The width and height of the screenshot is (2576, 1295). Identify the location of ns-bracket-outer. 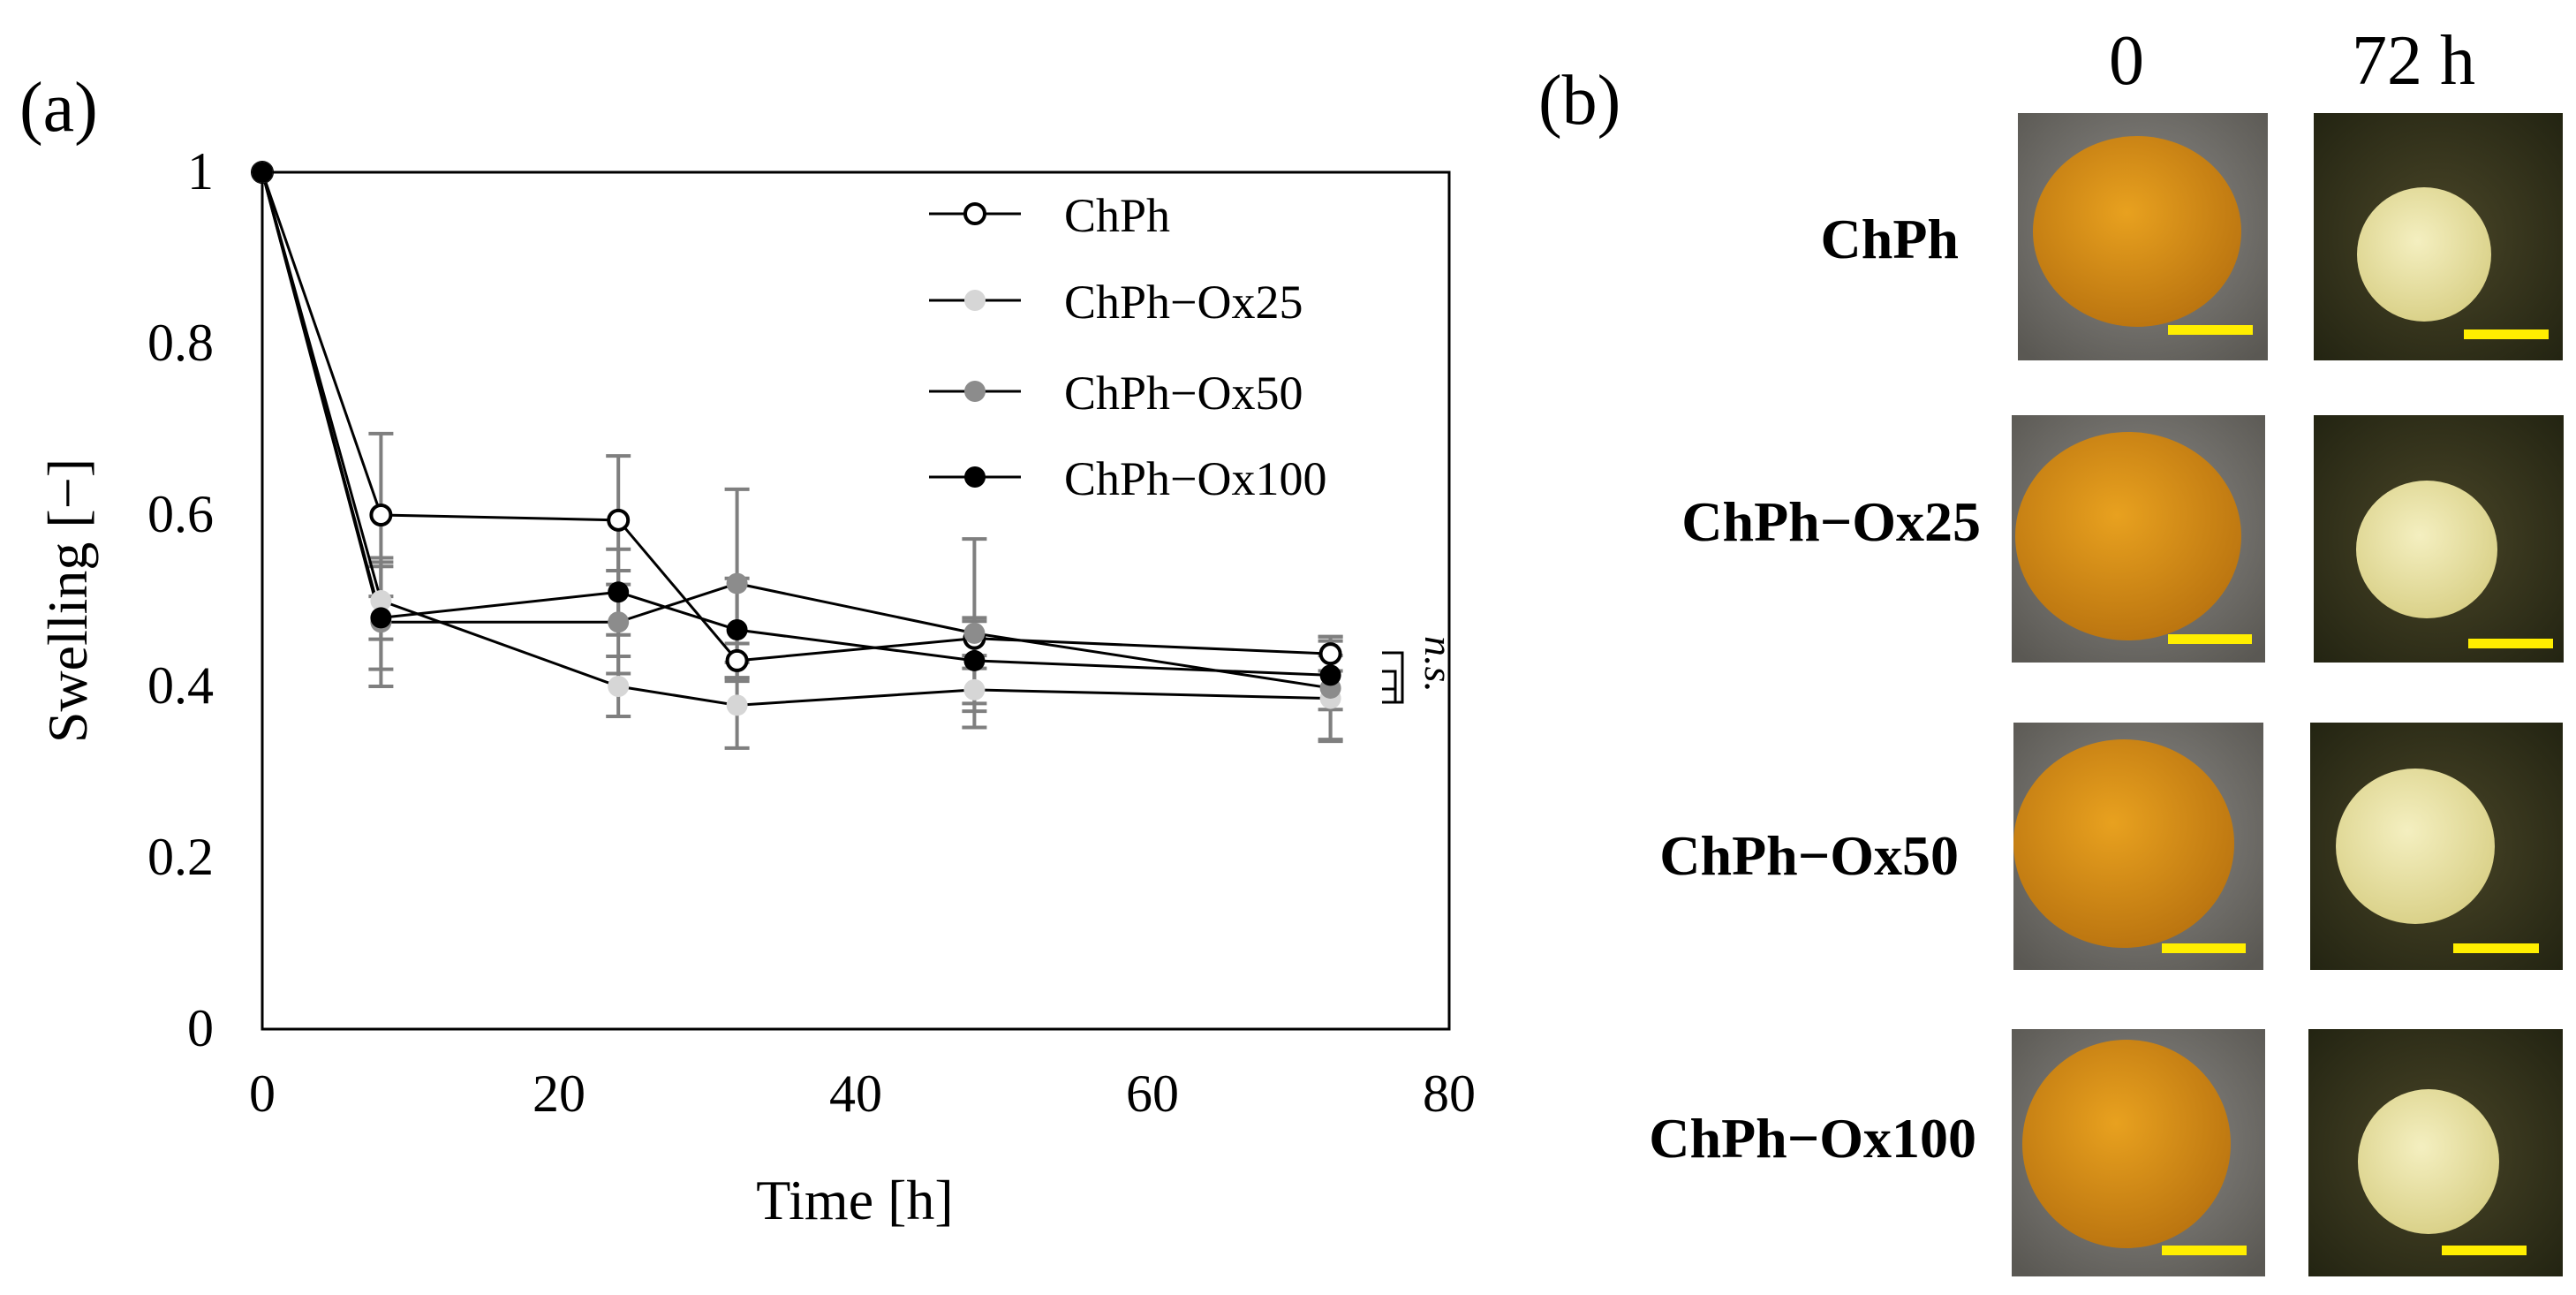
(1393, 677).